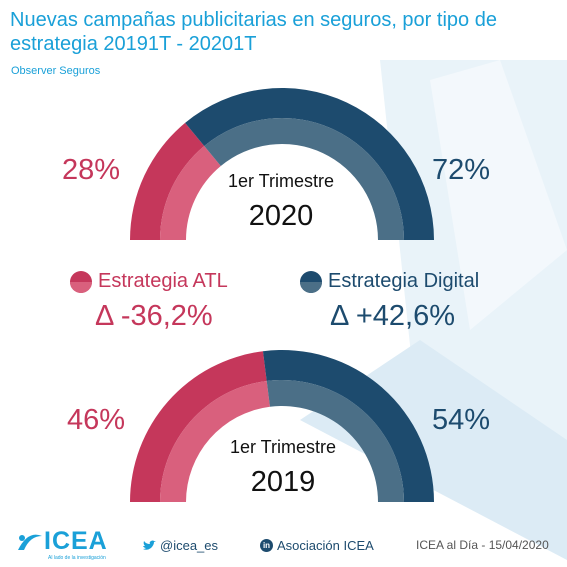  I want to click on linkedin-icon: in, so click(266, 545).